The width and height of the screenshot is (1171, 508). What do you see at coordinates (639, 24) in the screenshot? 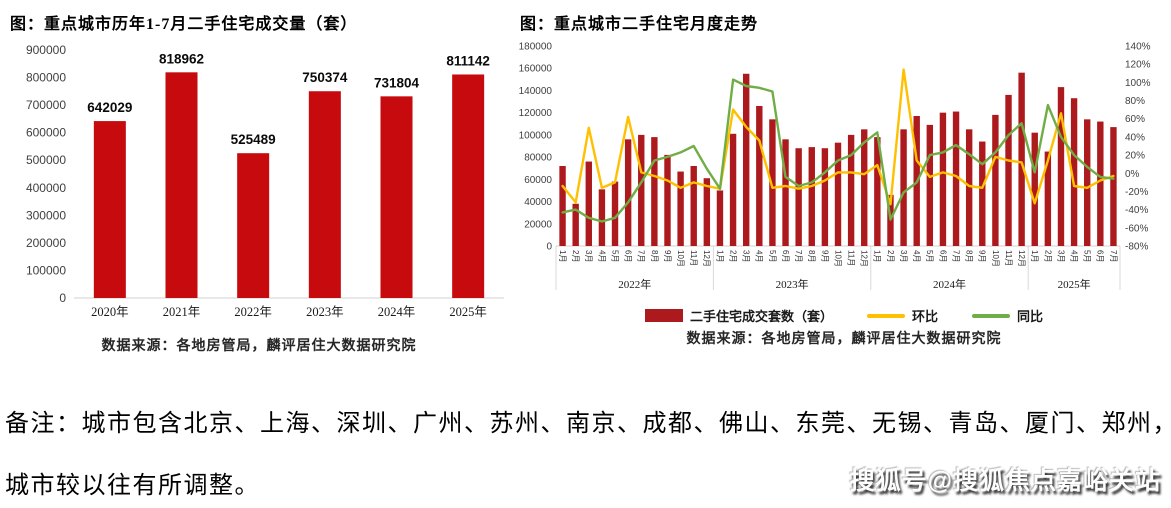
I see `right-chart-title: 图：重点城市二手住宅月度走势` at bounding box center [639, 24].